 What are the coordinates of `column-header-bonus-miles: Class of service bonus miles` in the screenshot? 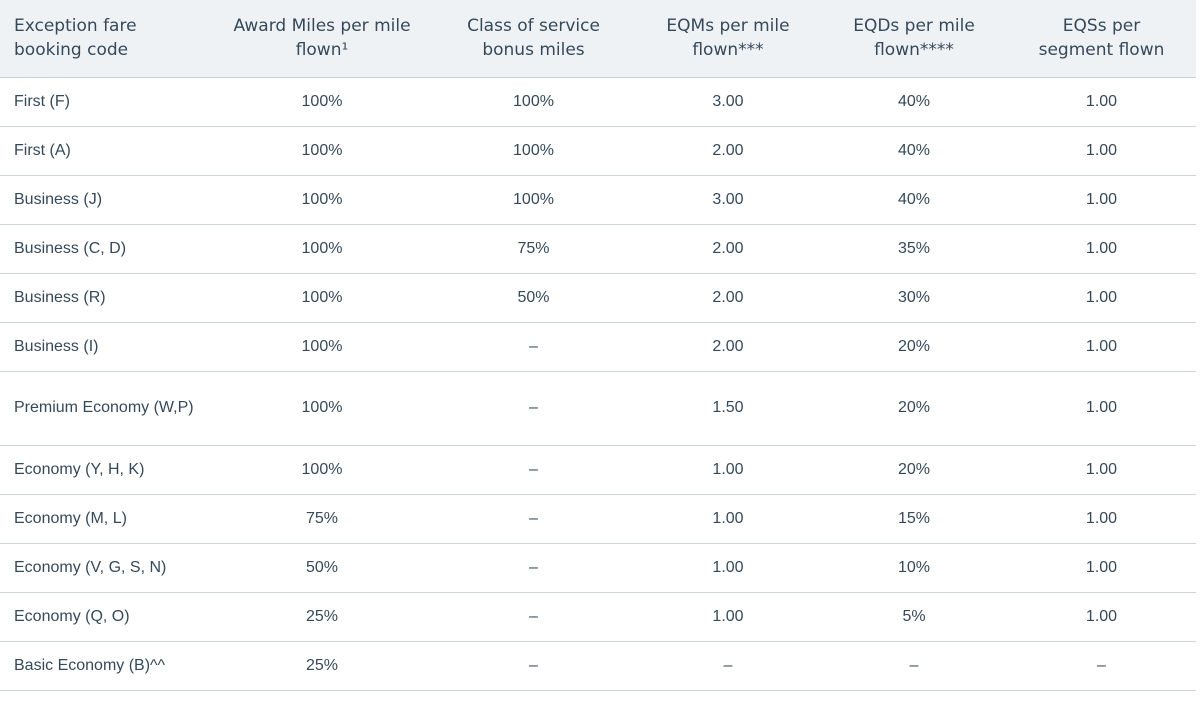 It's located at (533, 39).